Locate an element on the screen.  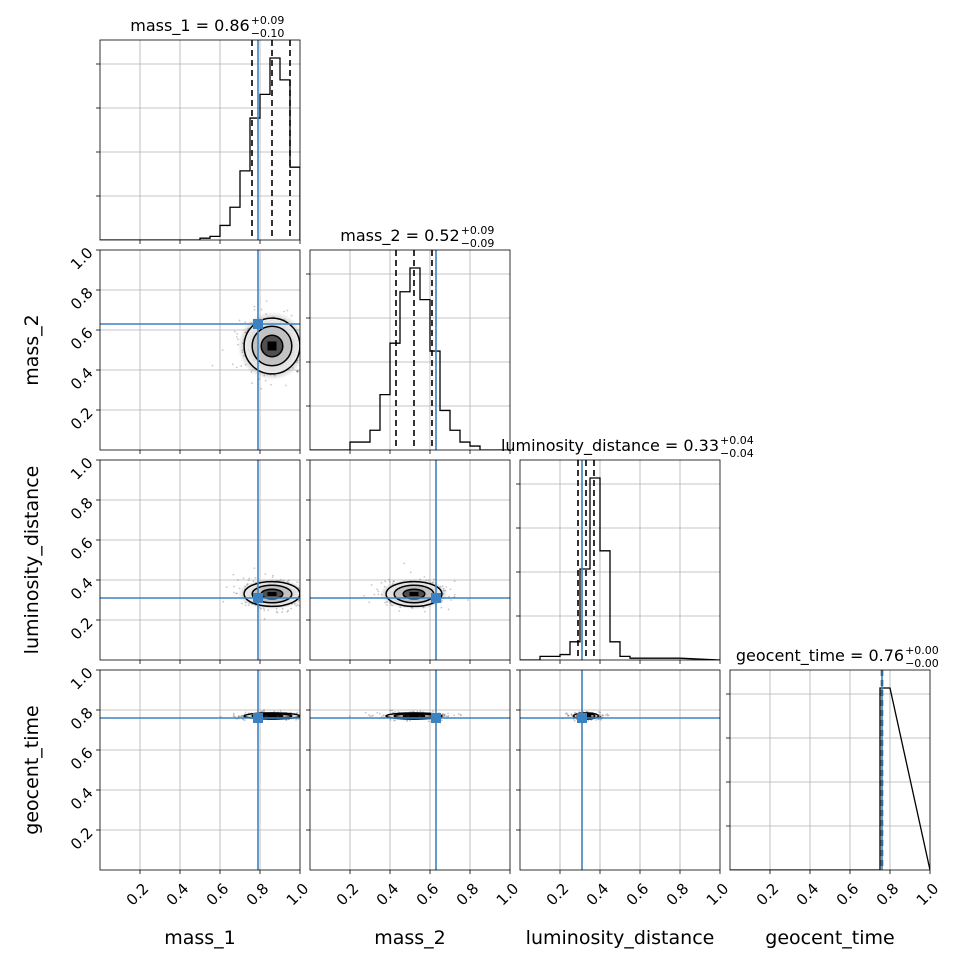
svg-text: mass_1 = 0.86 is located at coordinates (189, 26).